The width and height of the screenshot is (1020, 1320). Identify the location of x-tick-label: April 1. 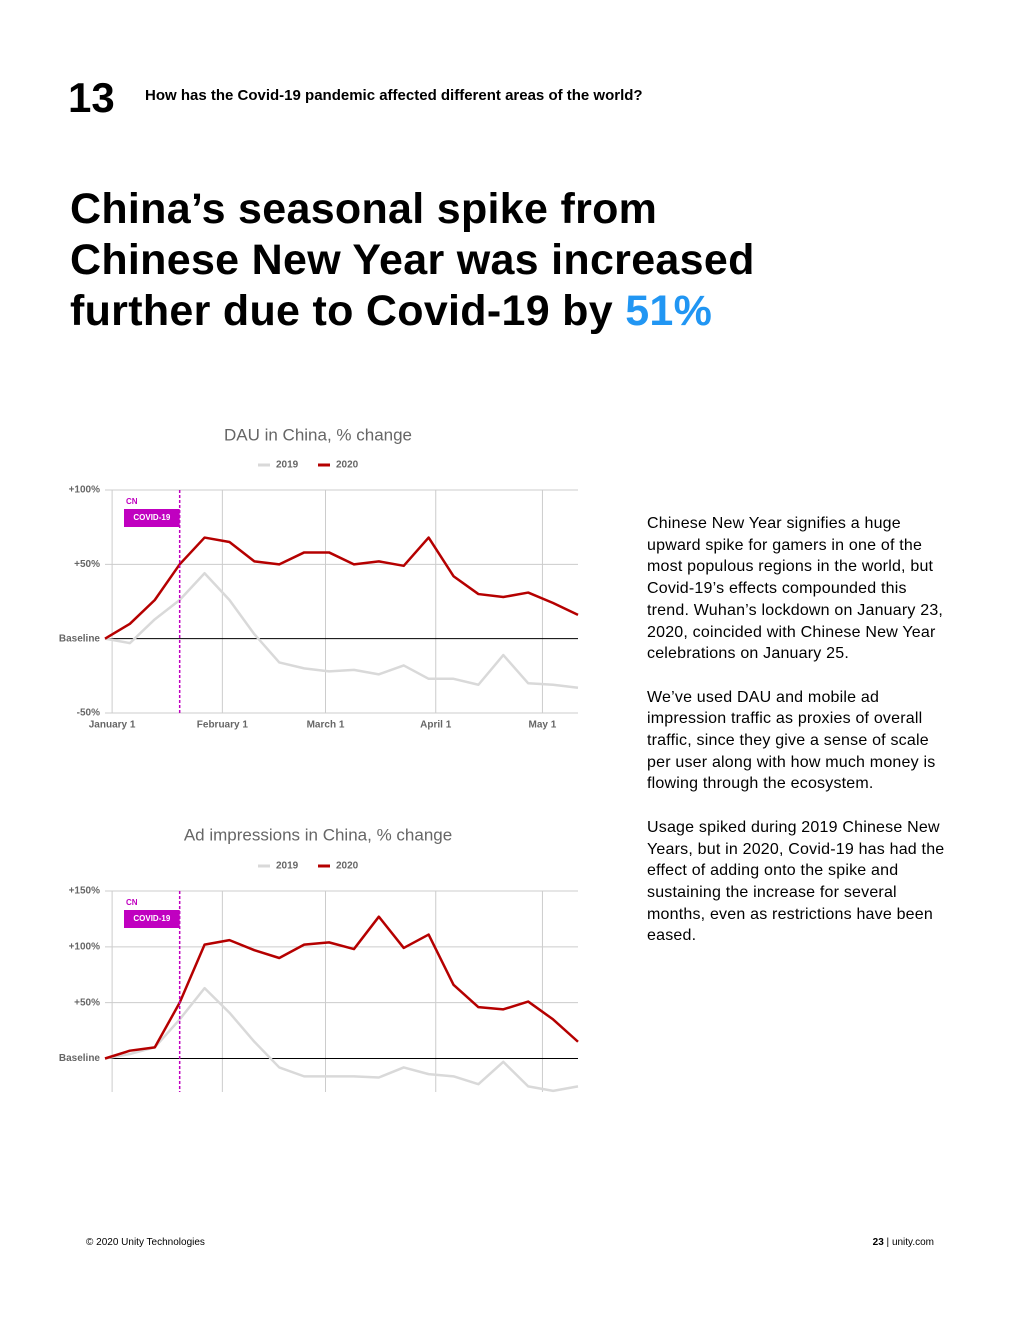
(436, 725).